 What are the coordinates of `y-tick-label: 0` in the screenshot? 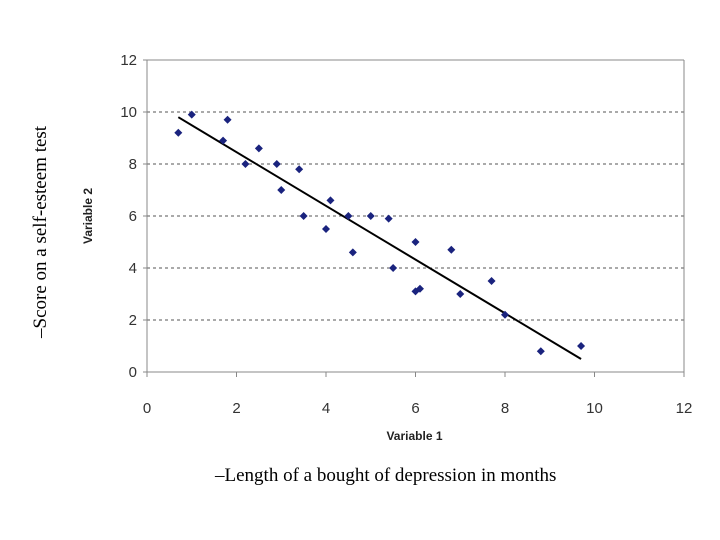 It's located at (133, 372).